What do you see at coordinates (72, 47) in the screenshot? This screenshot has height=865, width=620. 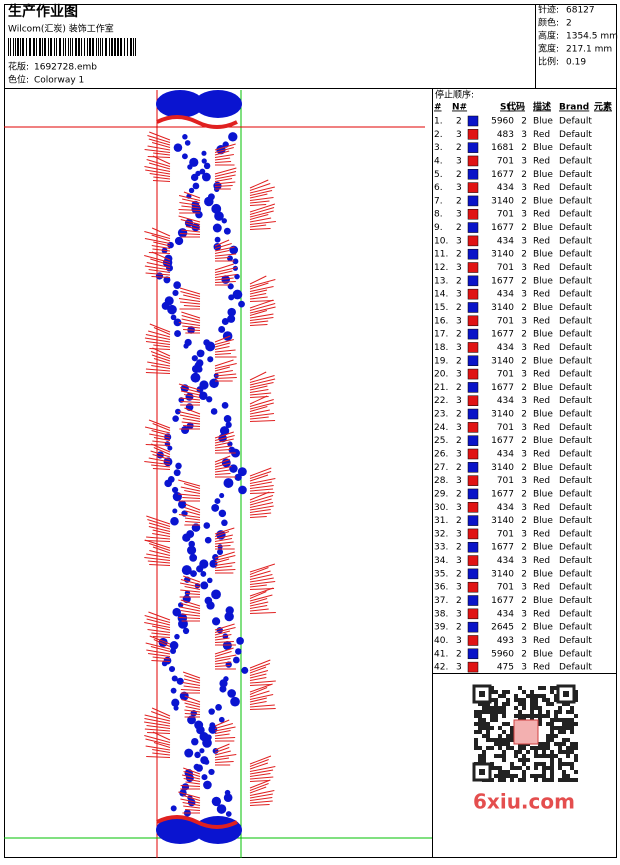 I see `barcode` at bounding box center [72, 47].